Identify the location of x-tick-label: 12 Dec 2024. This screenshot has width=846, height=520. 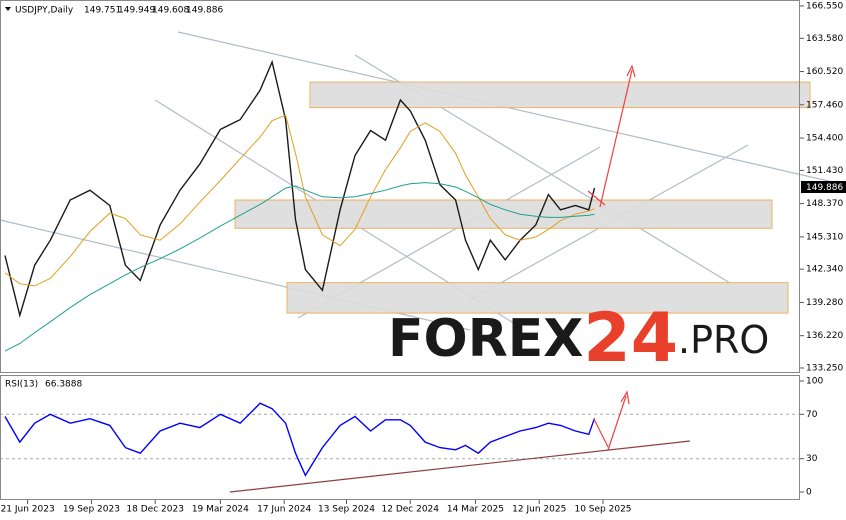
(411, 510).